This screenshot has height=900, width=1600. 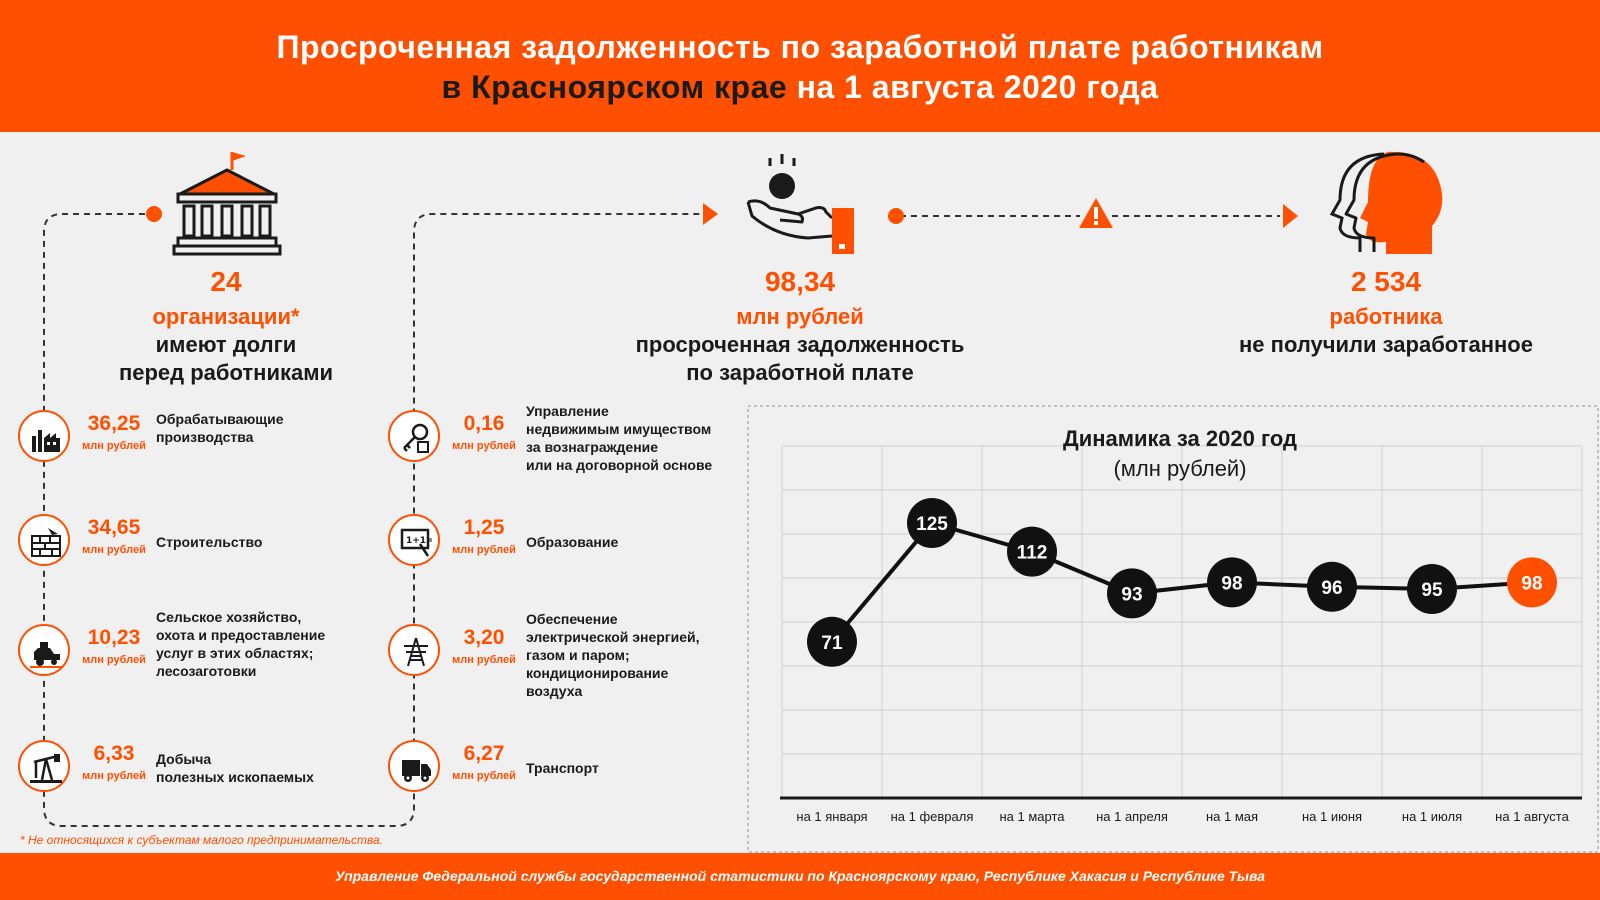 I want to click on data-label: 112, so click(x=1032, y=553).